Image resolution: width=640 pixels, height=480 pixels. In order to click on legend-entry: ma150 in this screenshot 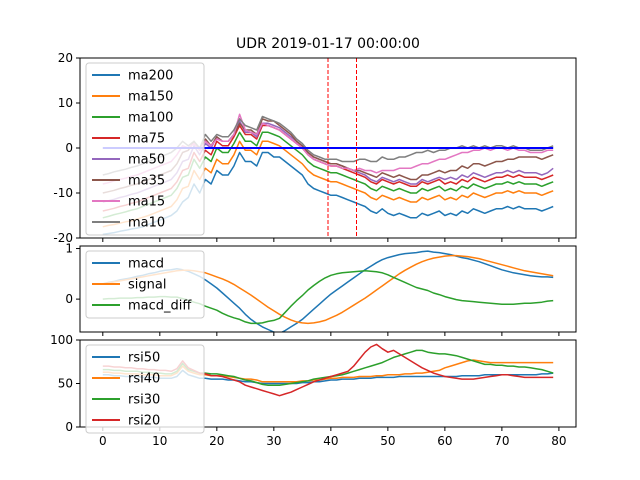, I will do `click(150, 97)`.